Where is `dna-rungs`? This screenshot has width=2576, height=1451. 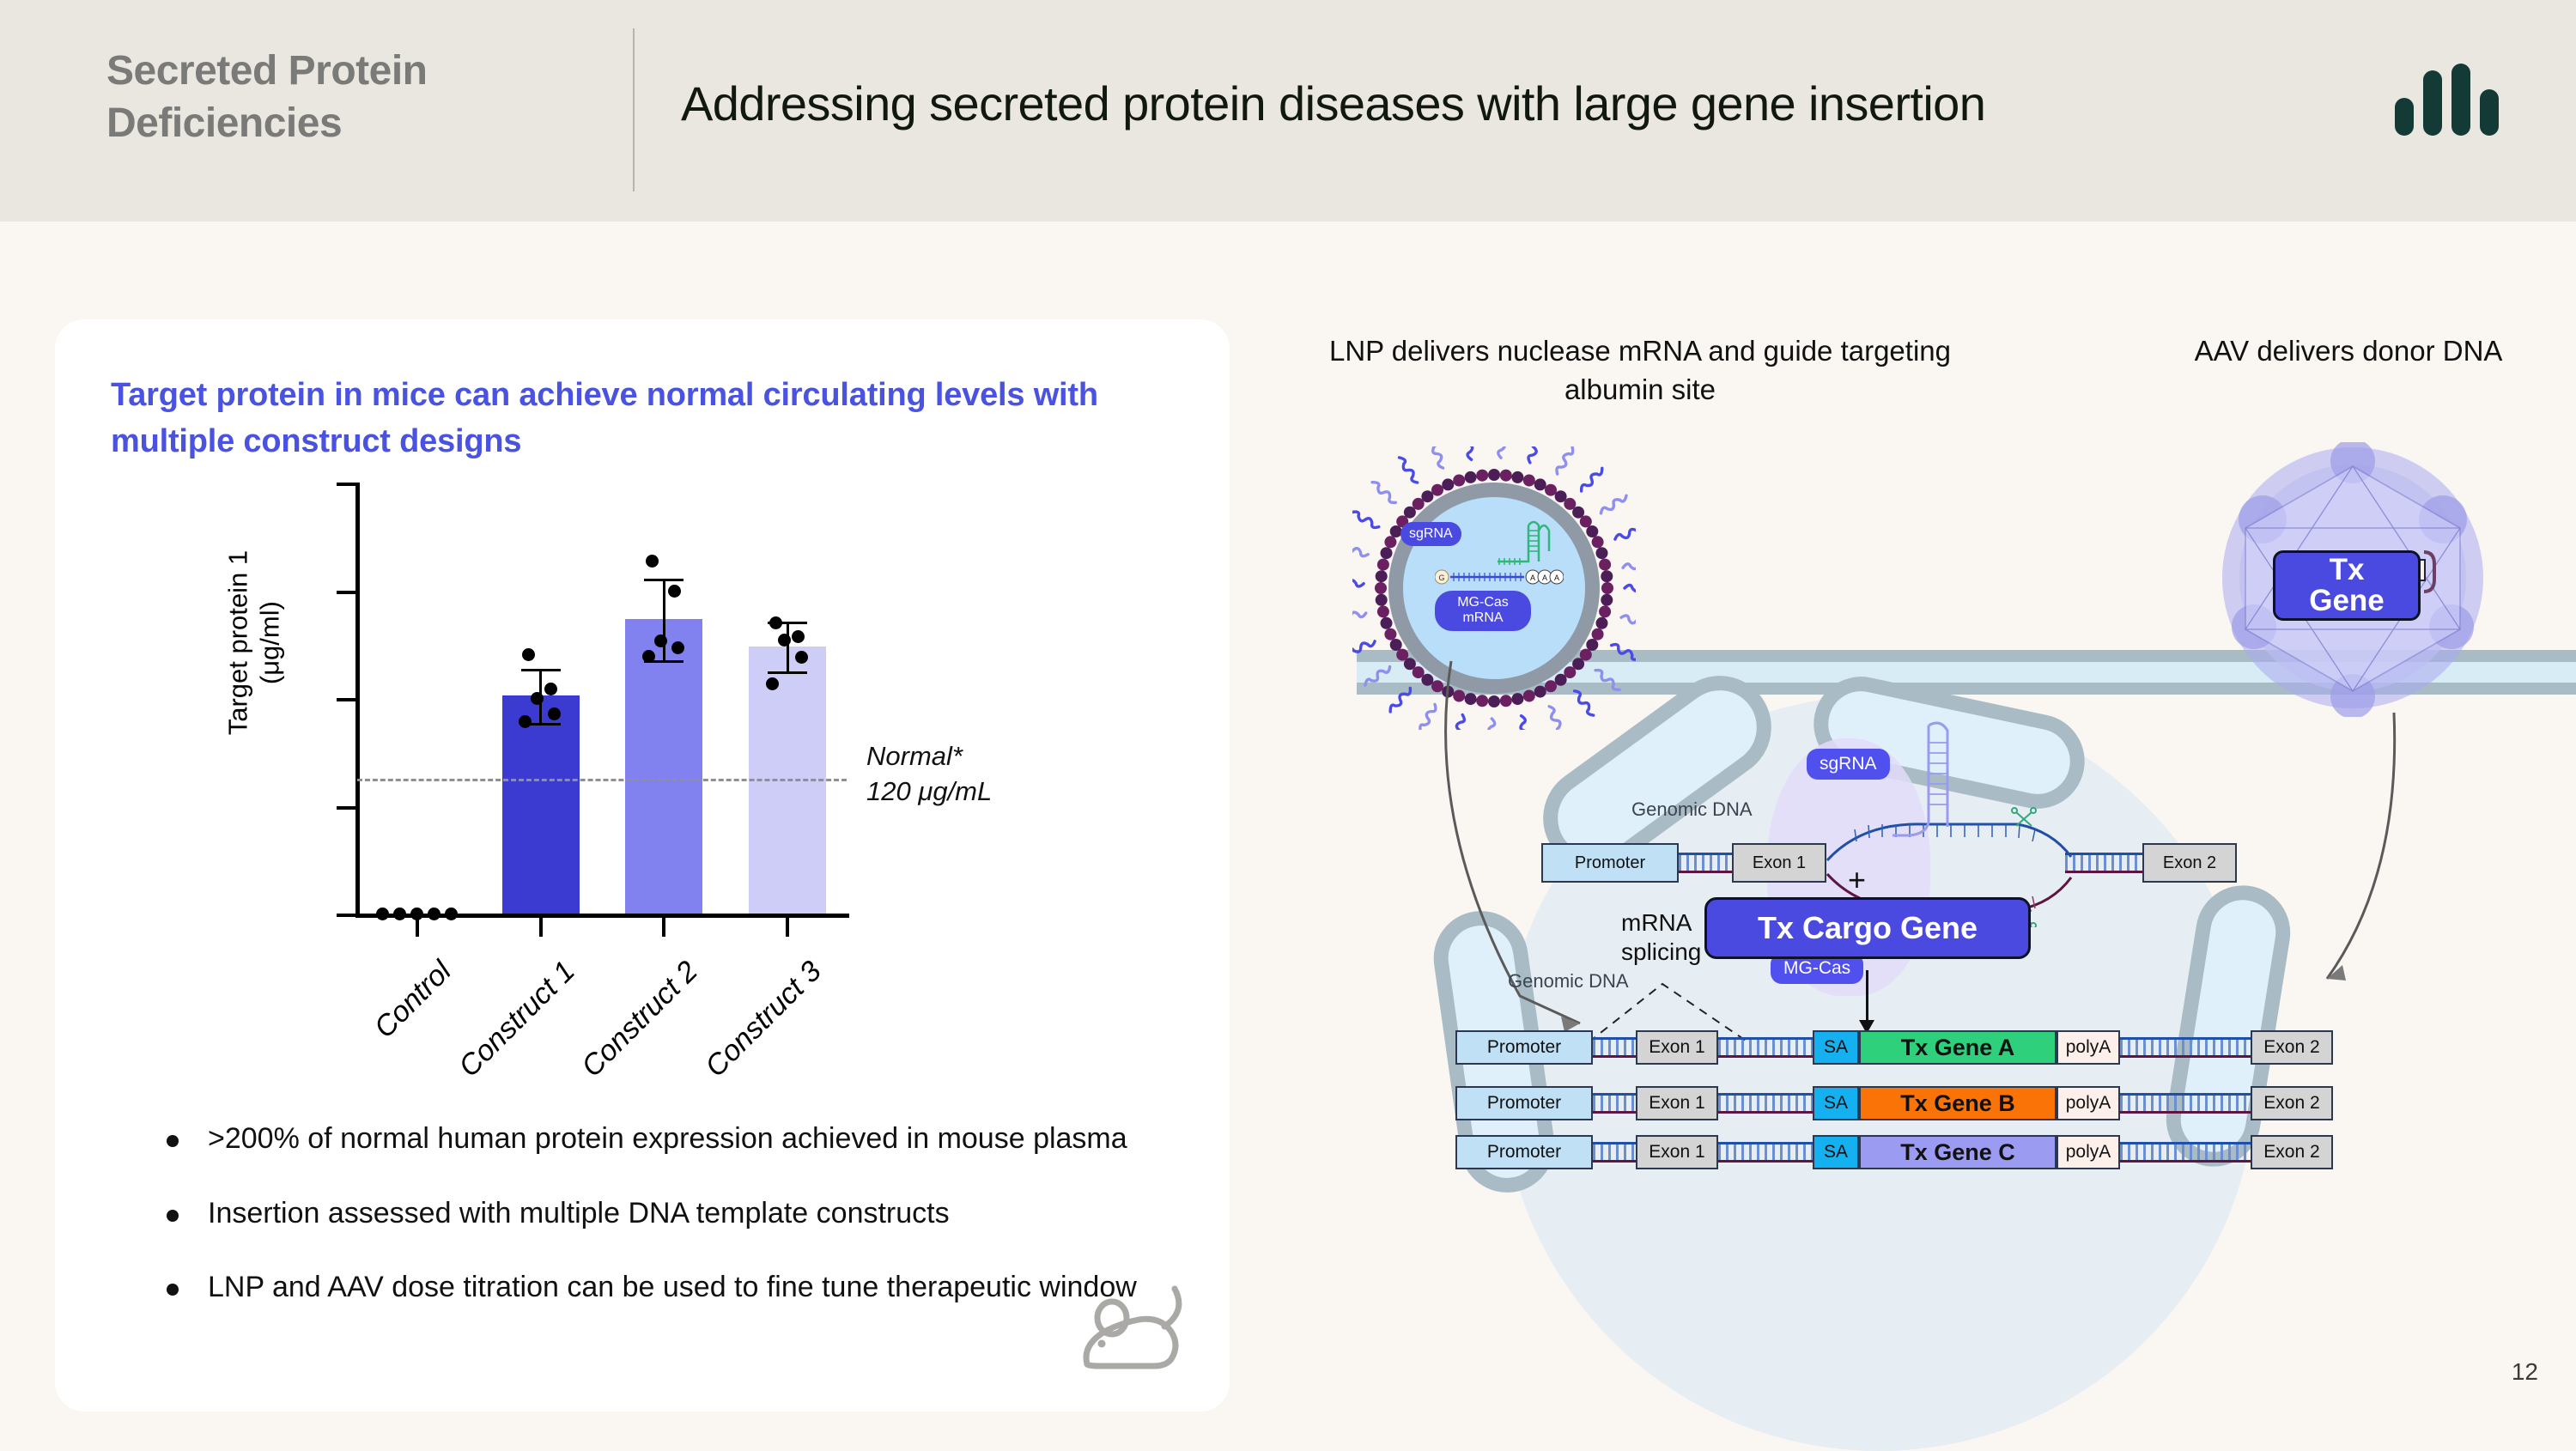 dna-rungs is located at coordinates (1705, 863).